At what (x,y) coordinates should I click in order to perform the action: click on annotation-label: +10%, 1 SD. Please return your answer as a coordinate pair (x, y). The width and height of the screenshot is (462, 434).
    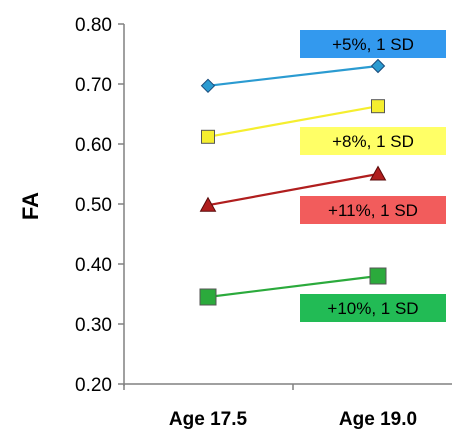
    Looking at the image, I should click on (372, 308).